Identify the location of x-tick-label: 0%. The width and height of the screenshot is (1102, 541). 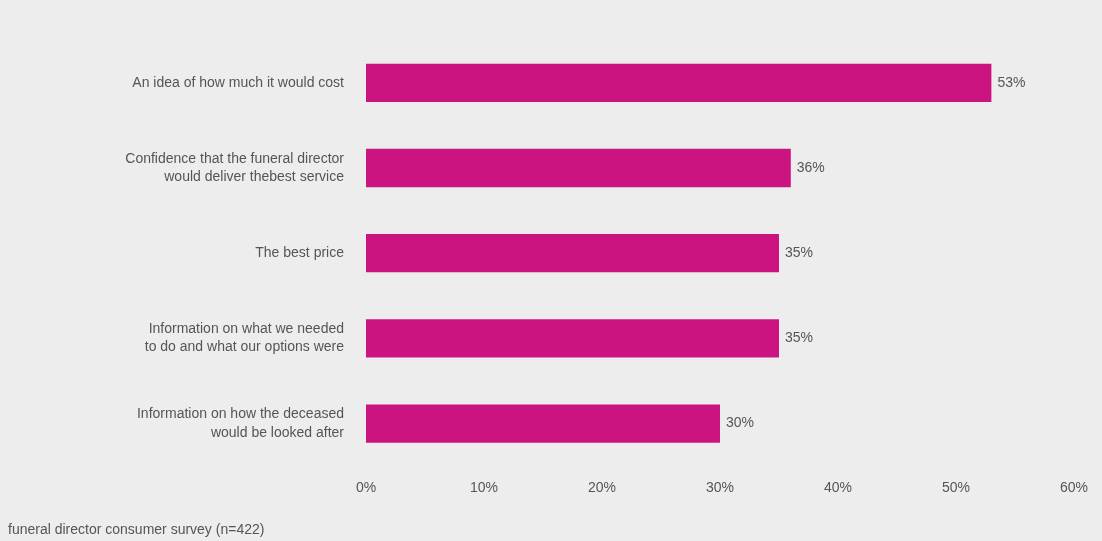
(366, 487).